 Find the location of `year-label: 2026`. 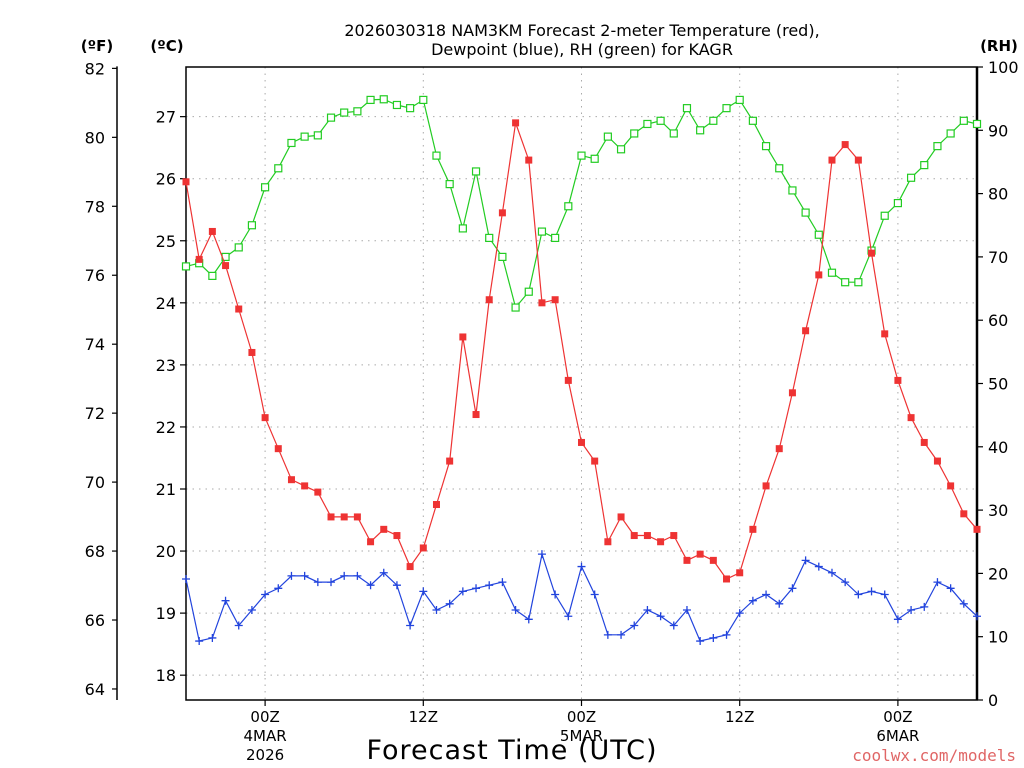

year-label: 2026 is located at coordinates (265, 755).